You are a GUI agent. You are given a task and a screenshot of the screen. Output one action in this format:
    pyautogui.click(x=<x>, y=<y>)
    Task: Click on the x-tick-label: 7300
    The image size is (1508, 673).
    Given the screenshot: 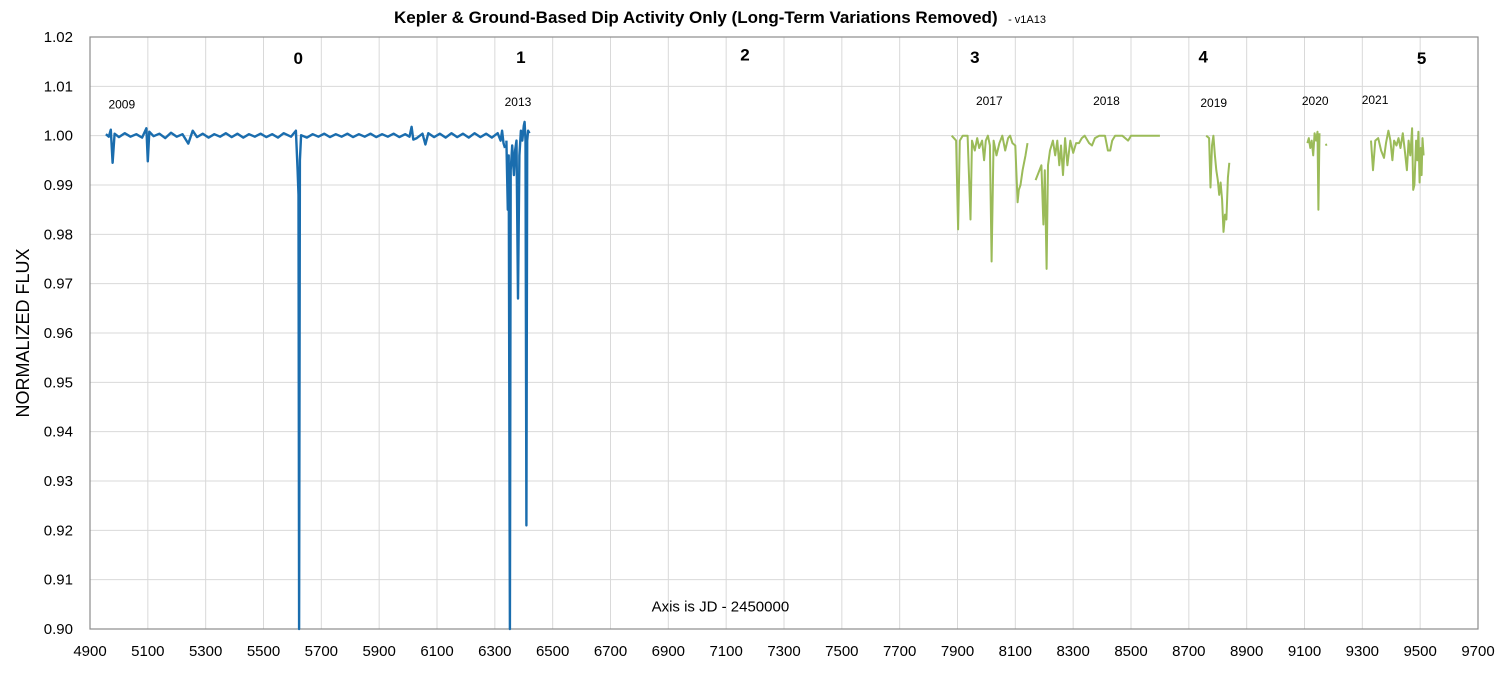 What is the action you would take?
    pyautogui.click(x=783, y=651)
    